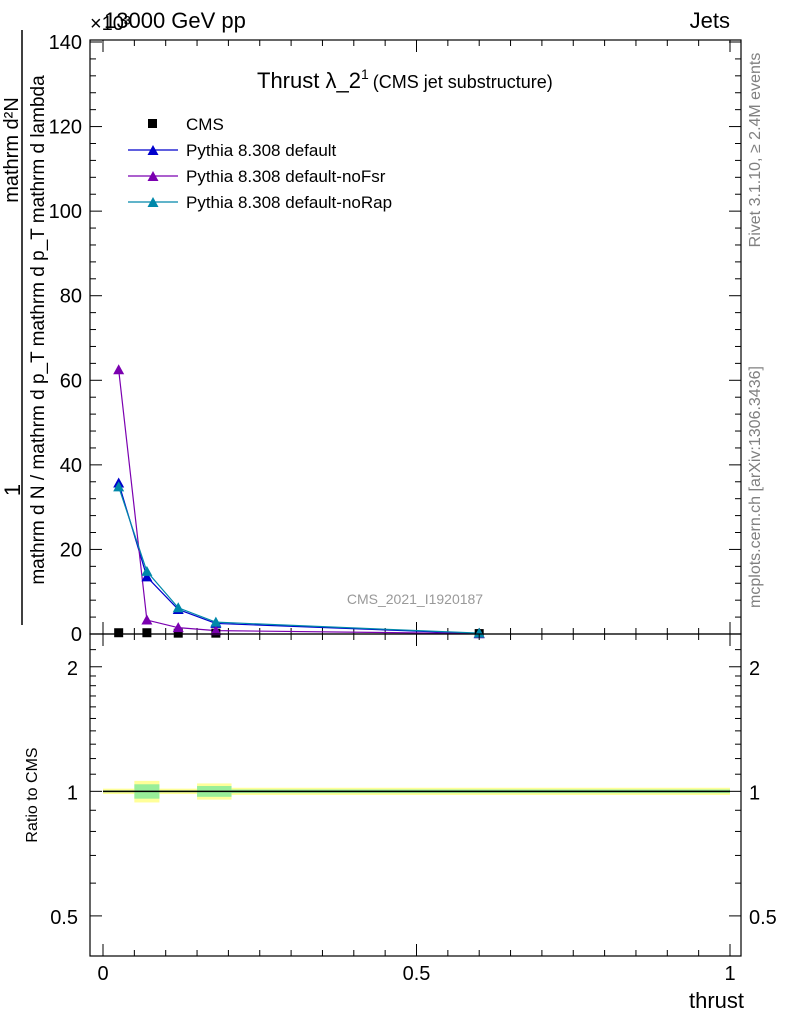 This screenshot has height=1024, width=786. Describe the element at coordinates (71, 550) in the screenshot. I see `y-tick-label: 20` at that location.